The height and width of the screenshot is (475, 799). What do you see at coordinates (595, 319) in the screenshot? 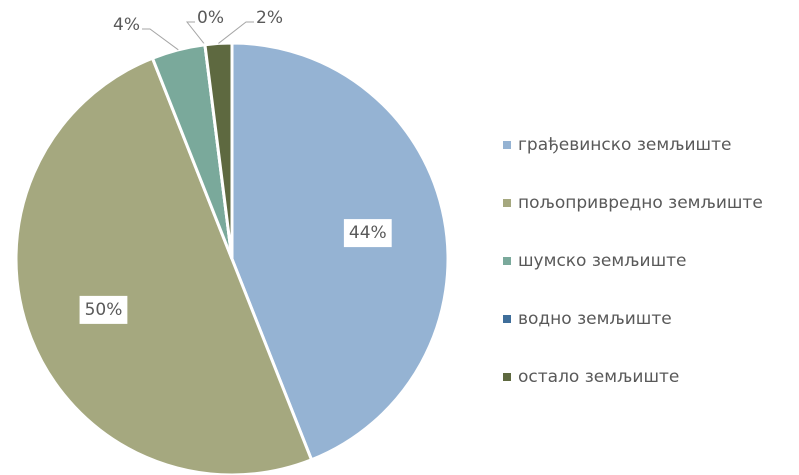
I see `legend-label: водно земљиште` at bounding box center [595, 319].